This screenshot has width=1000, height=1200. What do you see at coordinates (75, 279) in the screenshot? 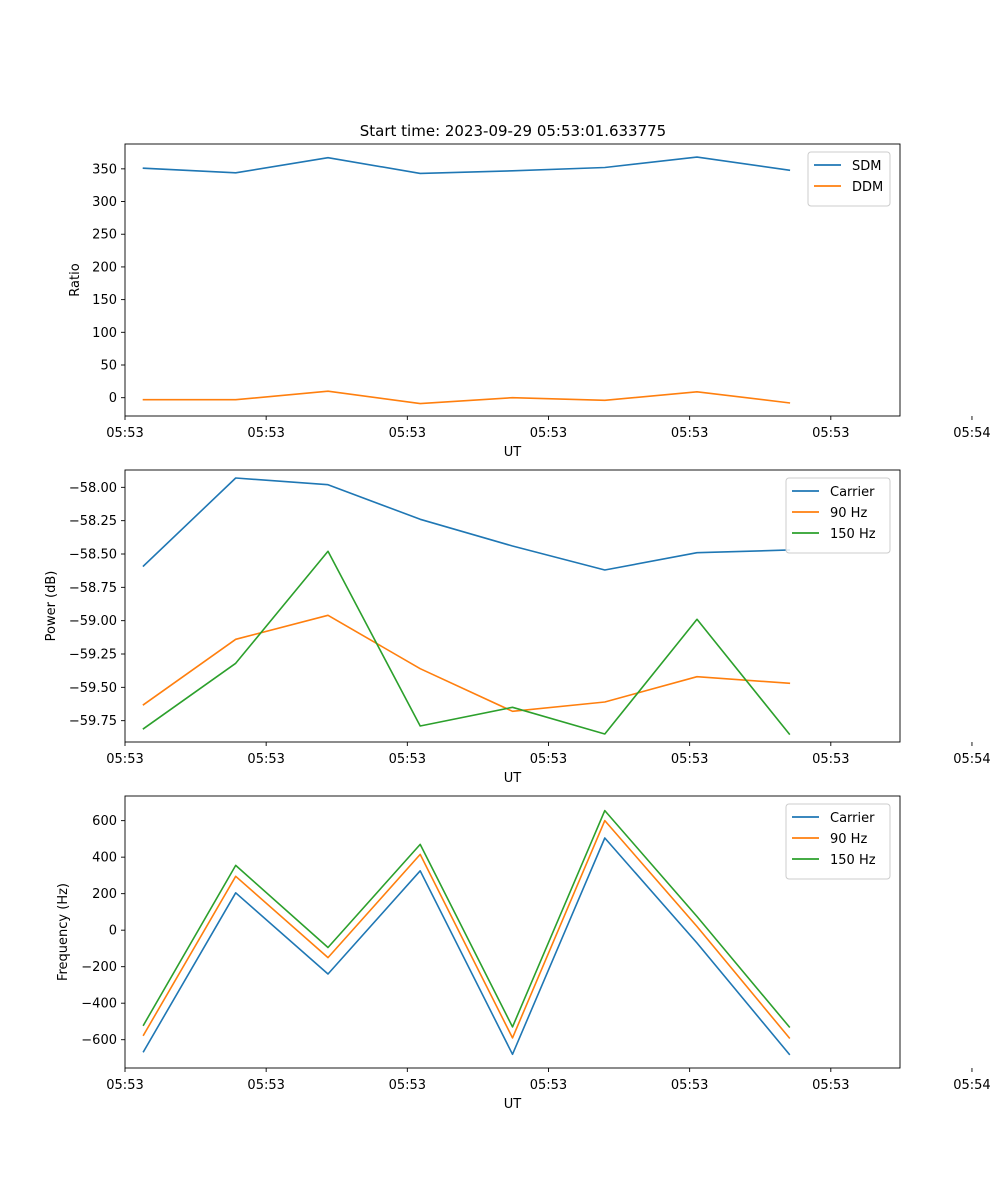
I see `y-axis-label: Ratio` at bounding box center [75, 279].